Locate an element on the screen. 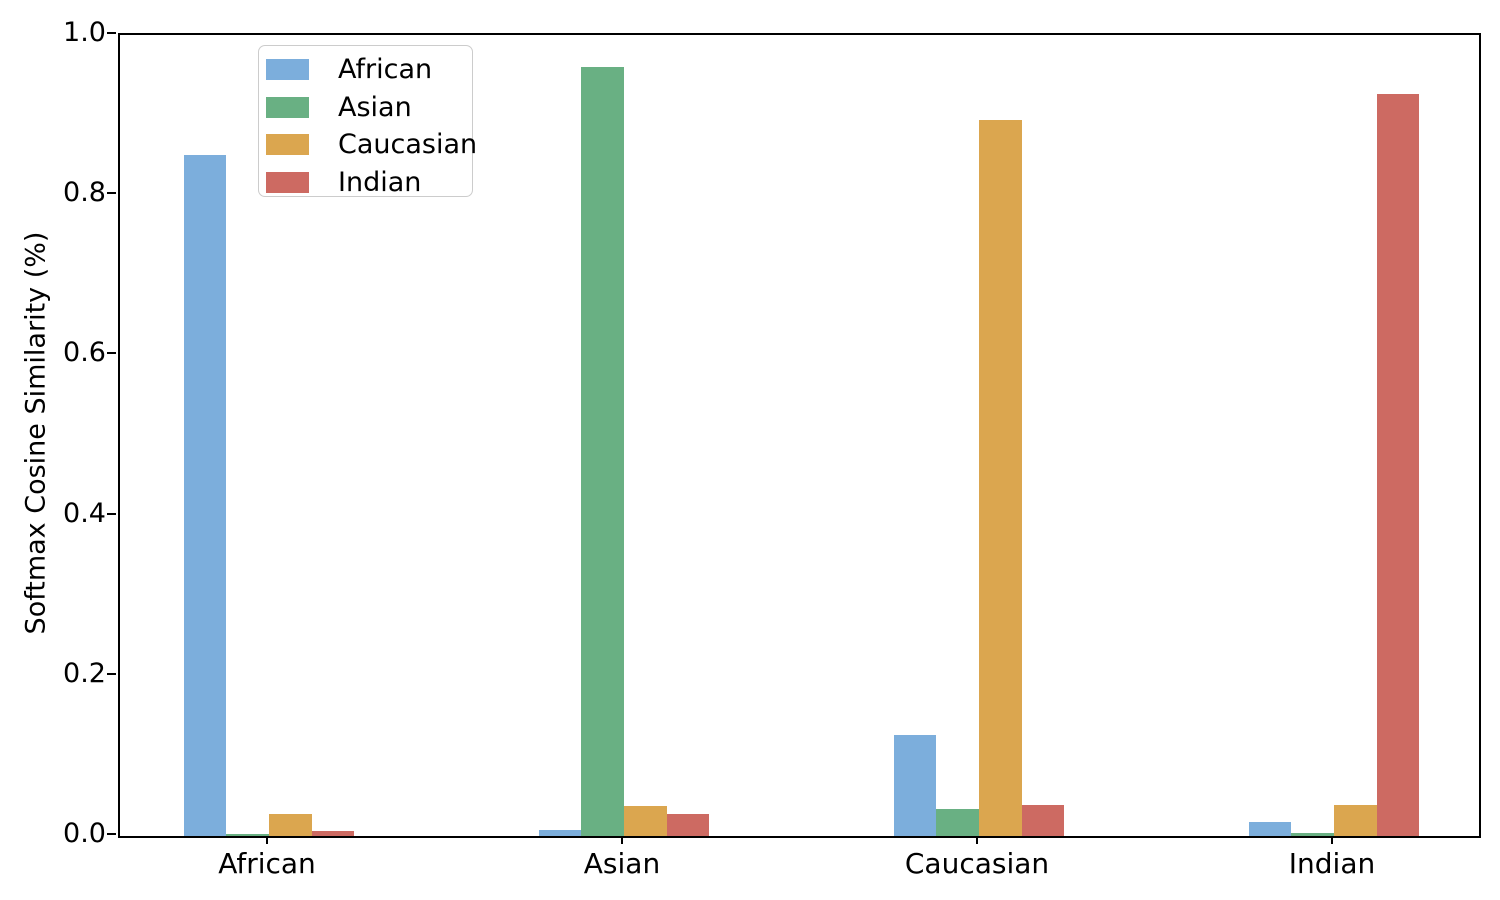 This screenshot has height=900, width=1500. x-tick-label-indian: Indian is located at coordinates (1332, 863).